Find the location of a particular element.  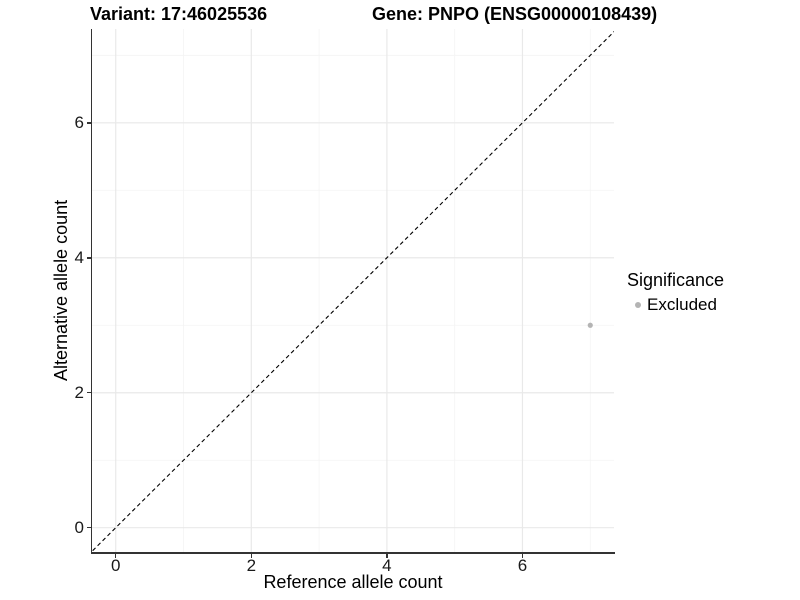

y-axis-line is located at coordinates (91, 291).